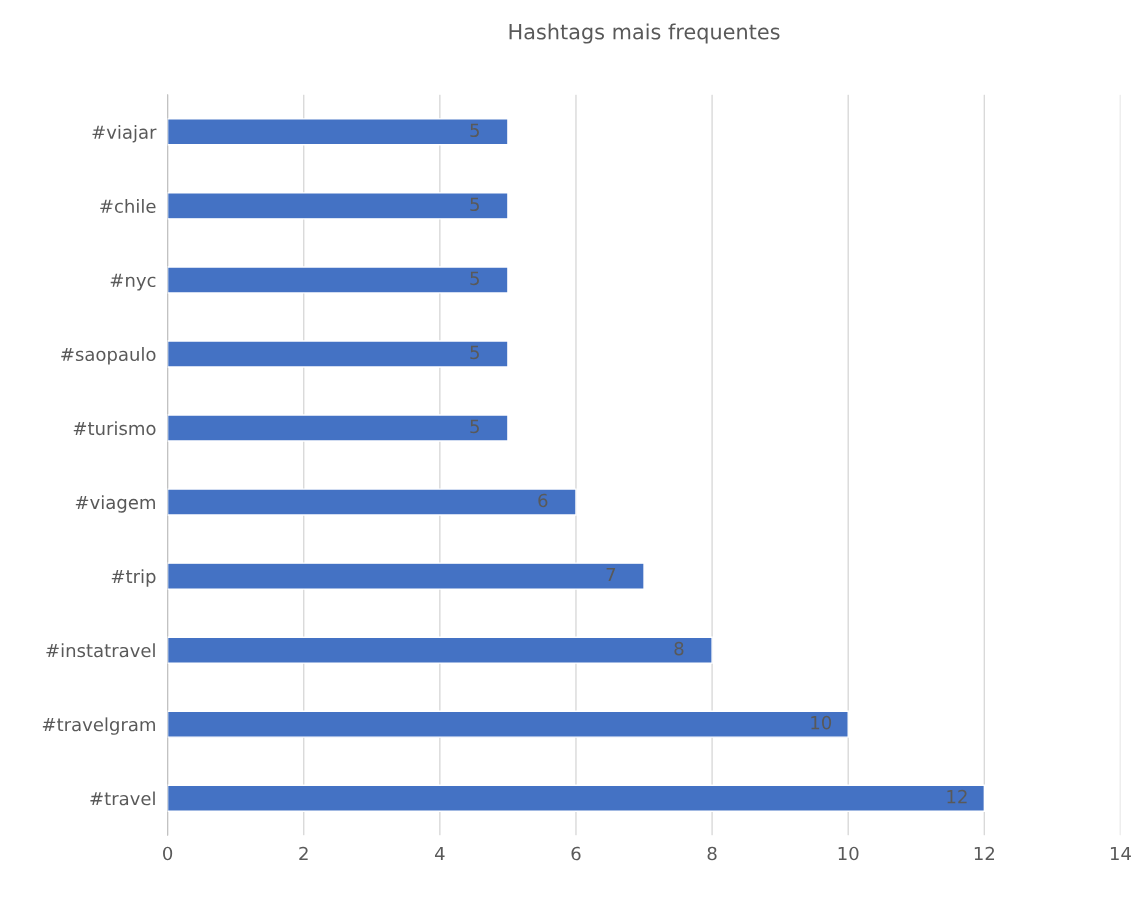 This screenshot has width=1148, height=903. What do you see at coordinates (848, 853) in the screenshot?
I see `x-tick-label: 10` at bounding box center [848, 853].